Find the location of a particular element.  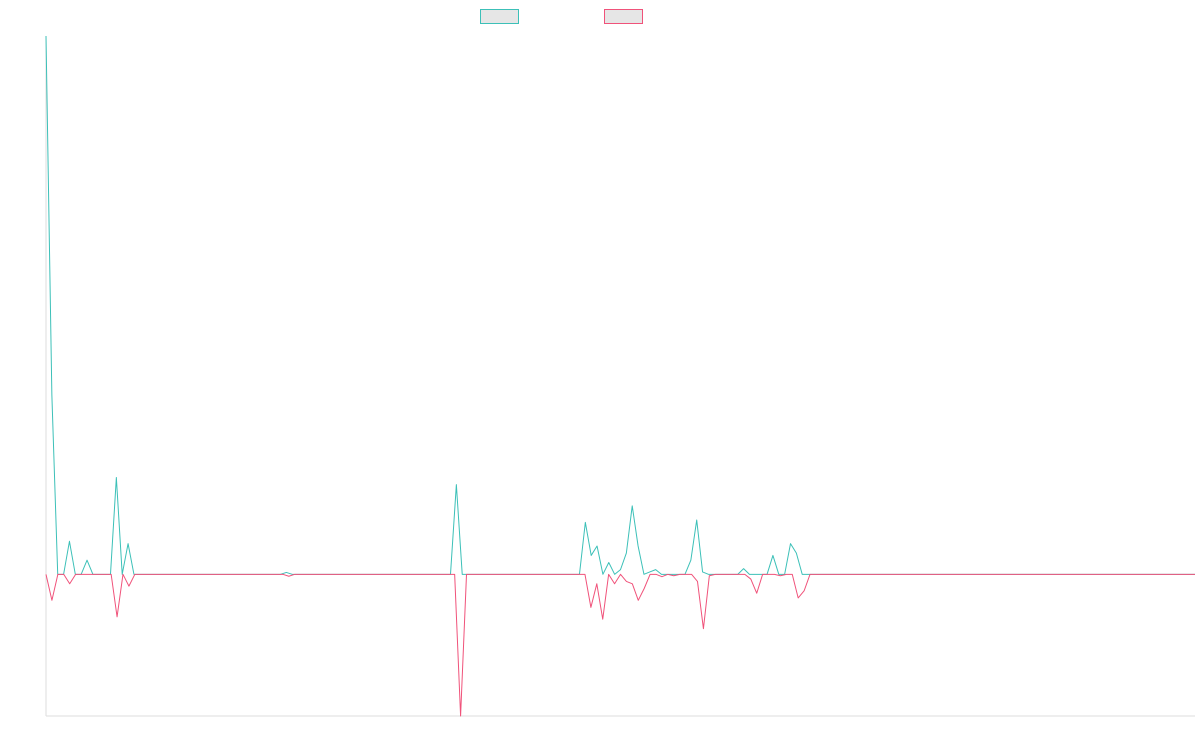

legend-swatch-series-a is located at coordinates (499, 16).